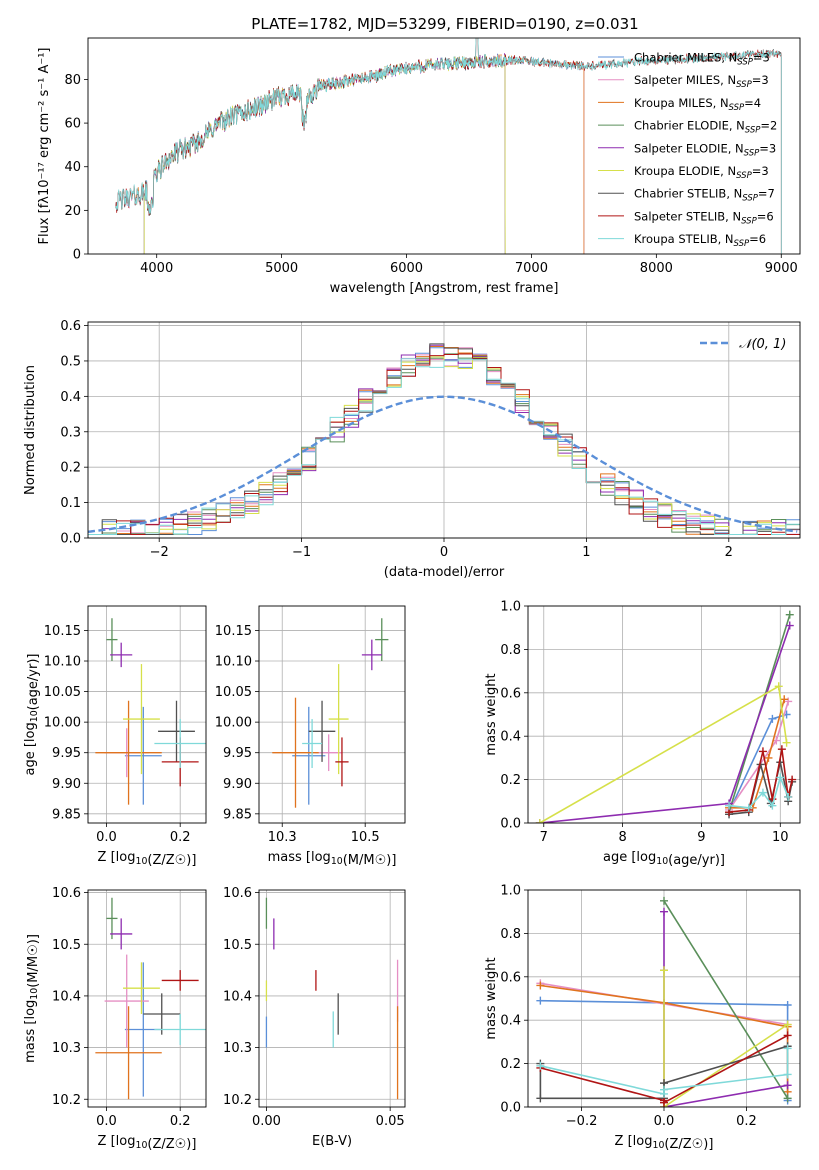 The image size is (819, 1170). What do you see at coordinates (444, 552) in the screenshot?
I see `x-tick-label: 0` at bounding box center [444, 552].